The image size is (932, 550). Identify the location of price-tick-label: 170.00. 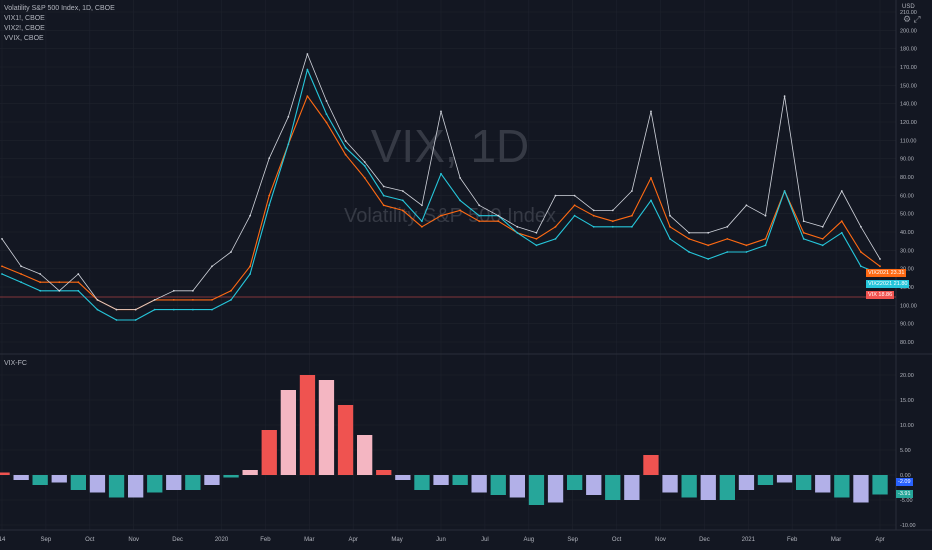
(908, 68).